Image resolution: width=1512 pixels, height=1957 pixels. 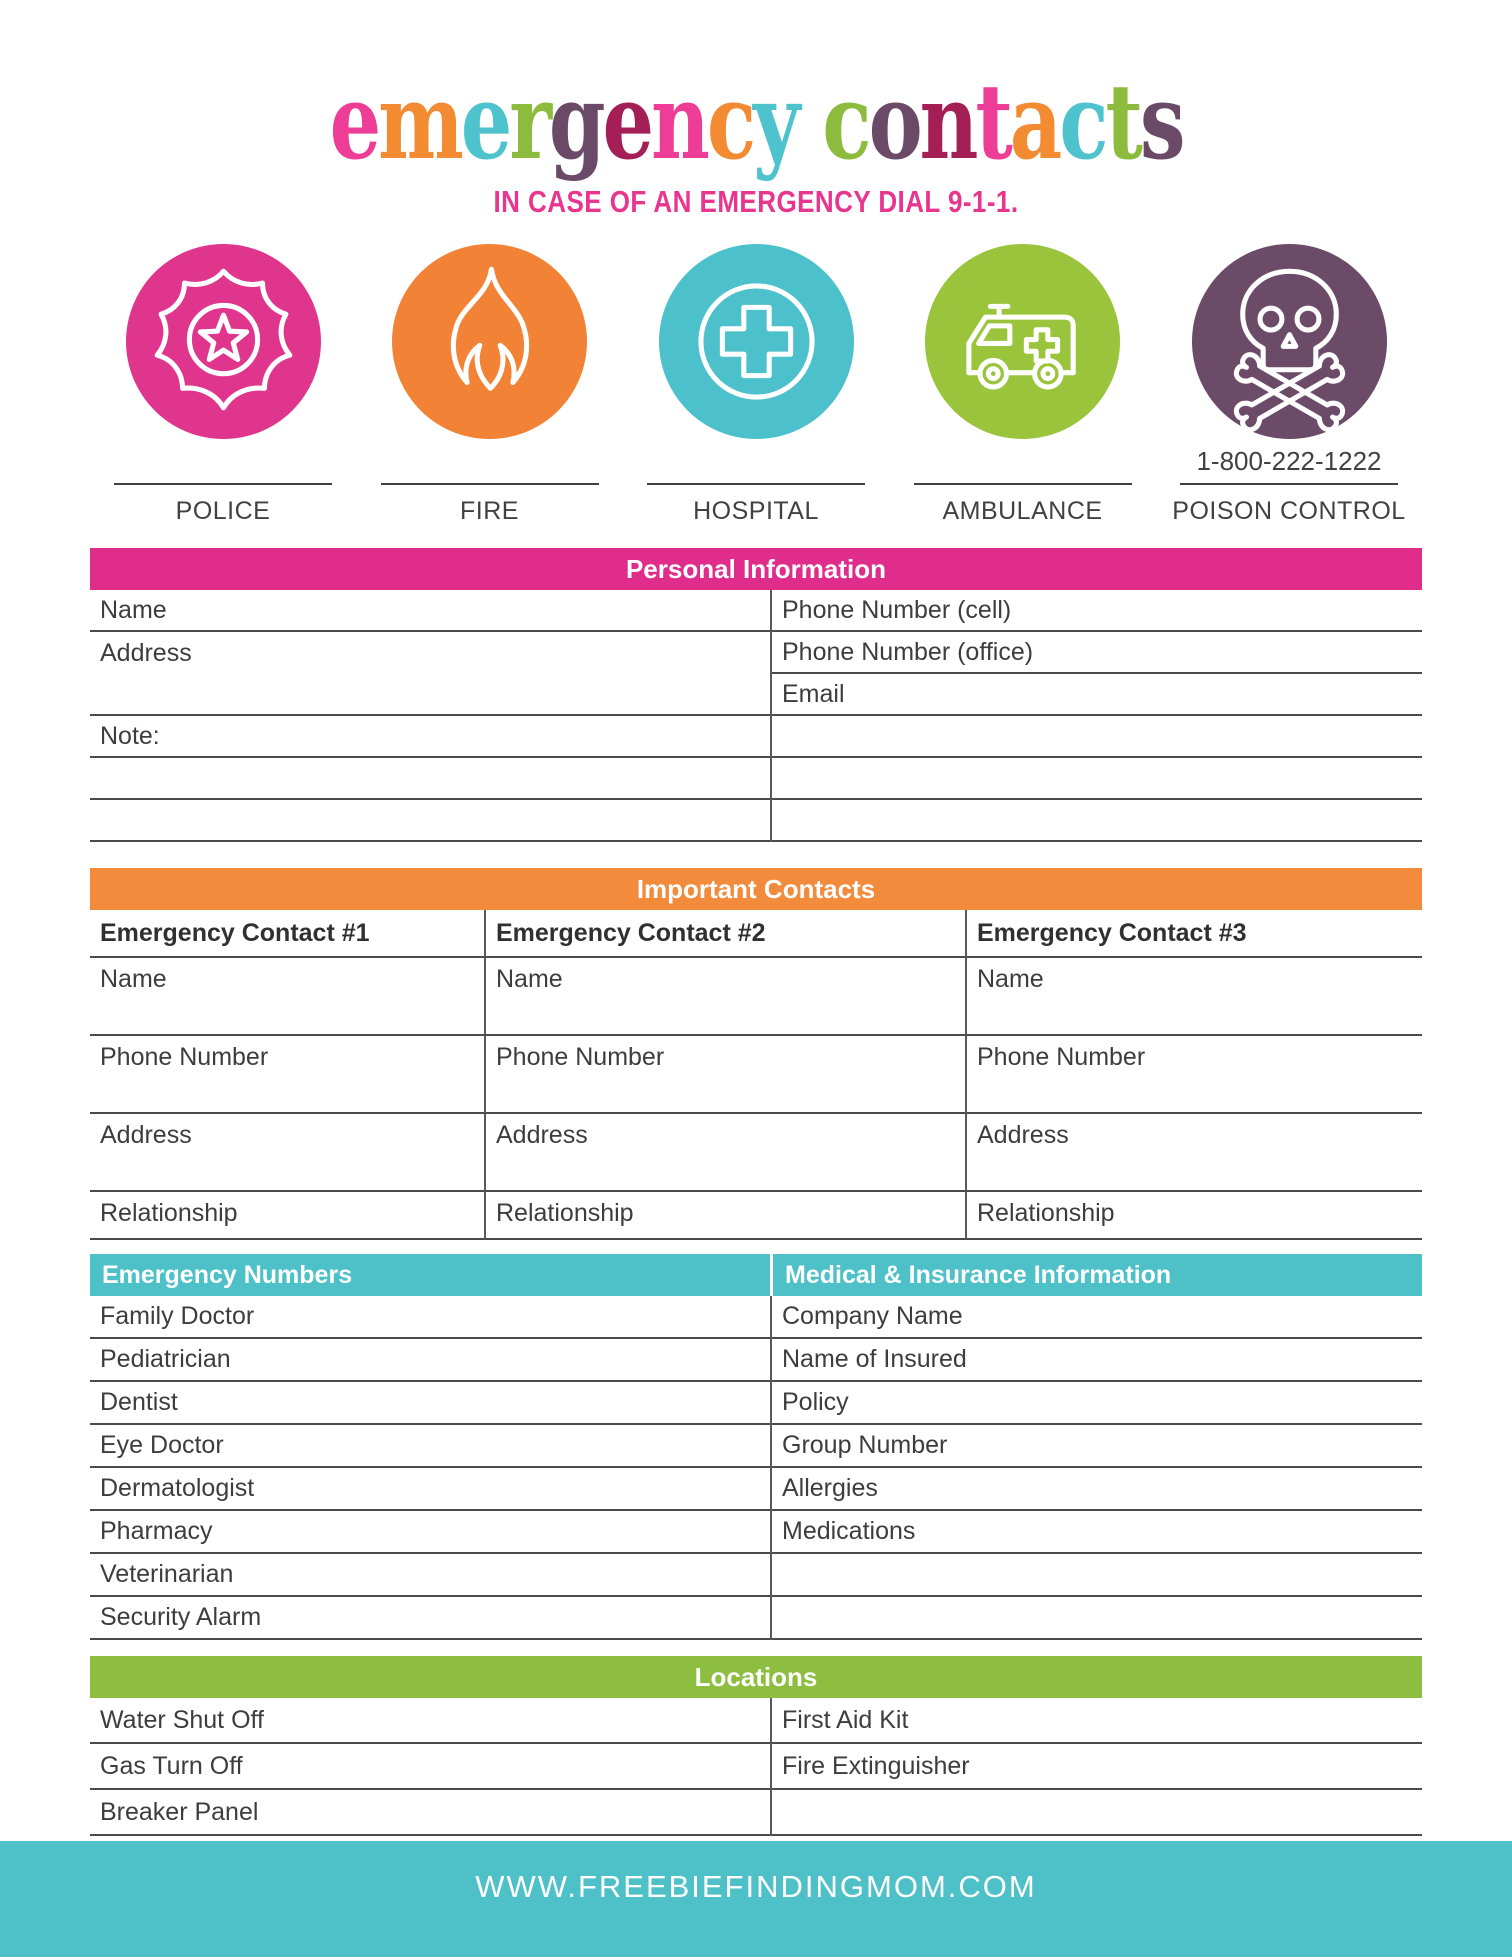 I want to click on medical-cross-icon, so click(x=756, y=341).